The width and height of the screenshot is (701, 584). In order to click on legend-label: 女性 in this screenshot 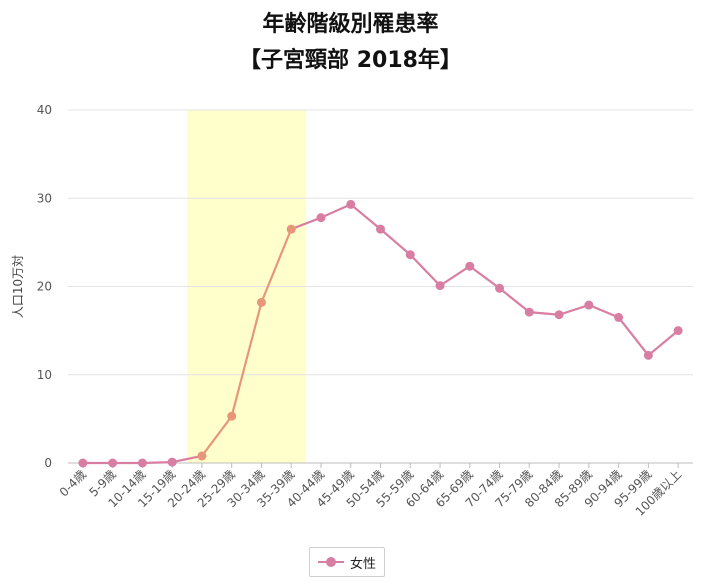, I will do `click(363, 564)`.